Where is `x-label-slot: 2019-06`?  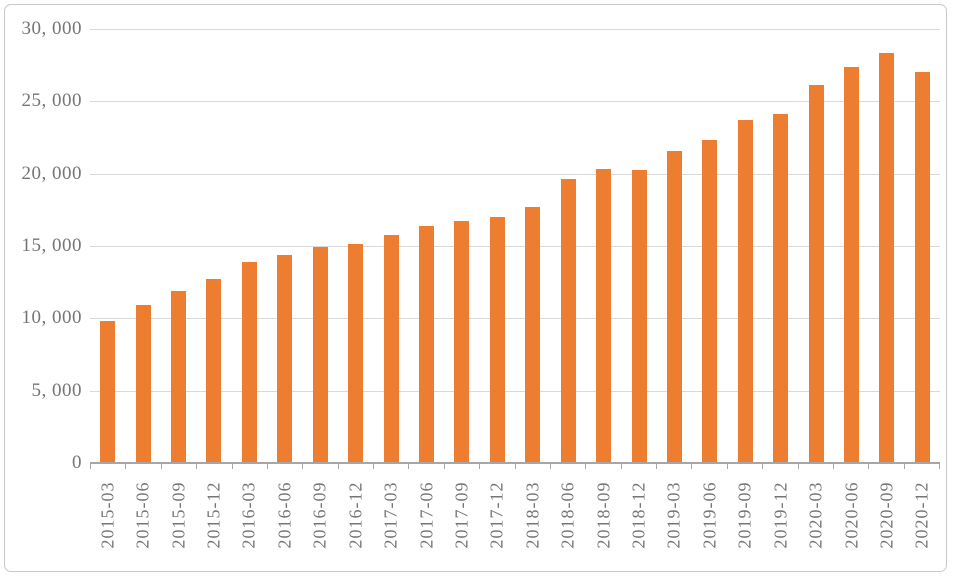 x-label-slot: 2019-06 is located at coordinates (709, 519).